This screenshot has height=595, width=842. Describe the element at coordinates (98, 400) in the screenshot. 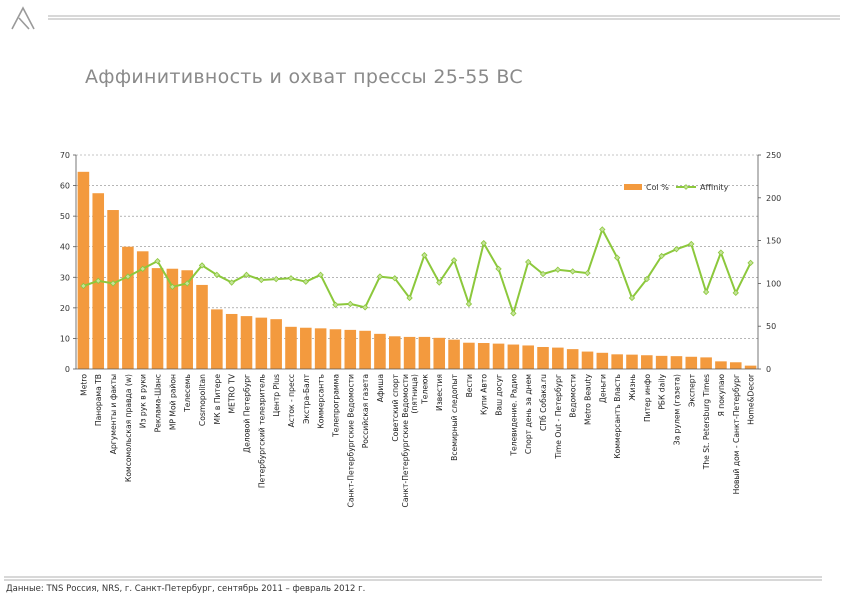

I see `x-tick-label: Панорама ТВ` at that location.